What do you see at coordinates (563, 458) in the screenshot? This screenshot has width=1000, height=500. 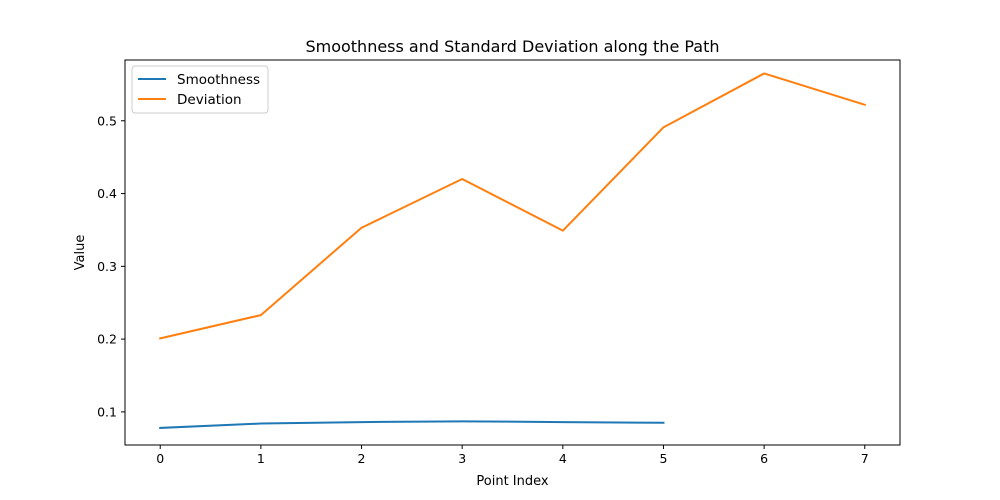 I see `x-tick-label: 4` at bounding box center [563, 458].